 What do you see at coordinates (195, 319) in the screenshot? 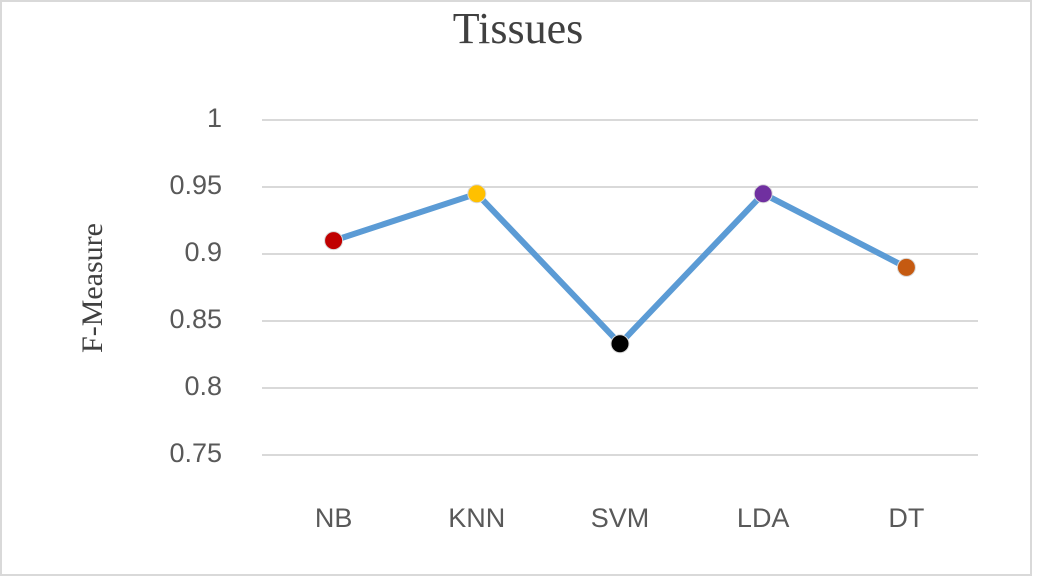
I see `y-tick-label: 0.85` at bounding box center [195, 319].